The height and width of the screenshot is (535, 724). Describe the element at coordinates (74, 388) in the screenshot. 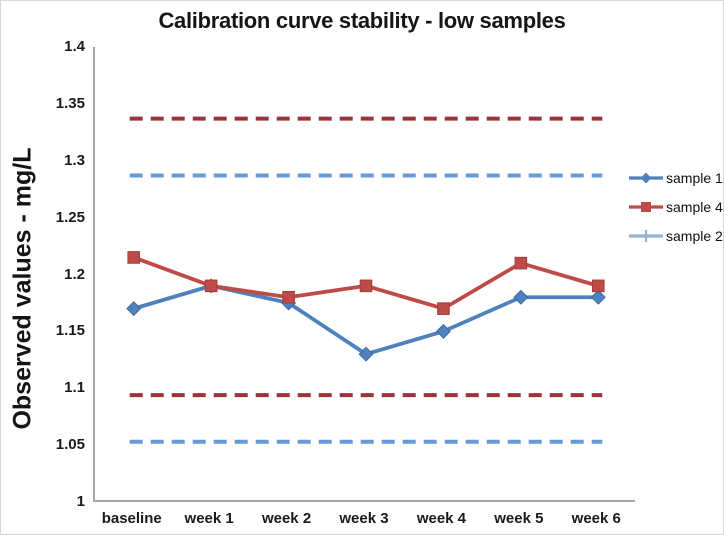

I see `y-tick-label-1.1: 1.1` at that location.